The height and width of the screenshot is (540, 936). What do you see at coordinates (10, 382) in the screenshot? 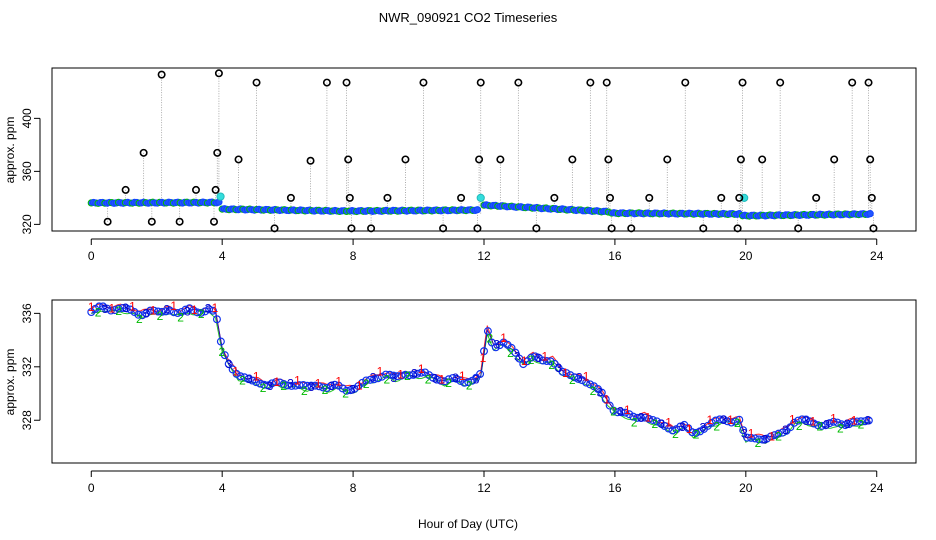
I see `bottom-y-axis-label: approx. ppm` at bounding box center [10, 382].